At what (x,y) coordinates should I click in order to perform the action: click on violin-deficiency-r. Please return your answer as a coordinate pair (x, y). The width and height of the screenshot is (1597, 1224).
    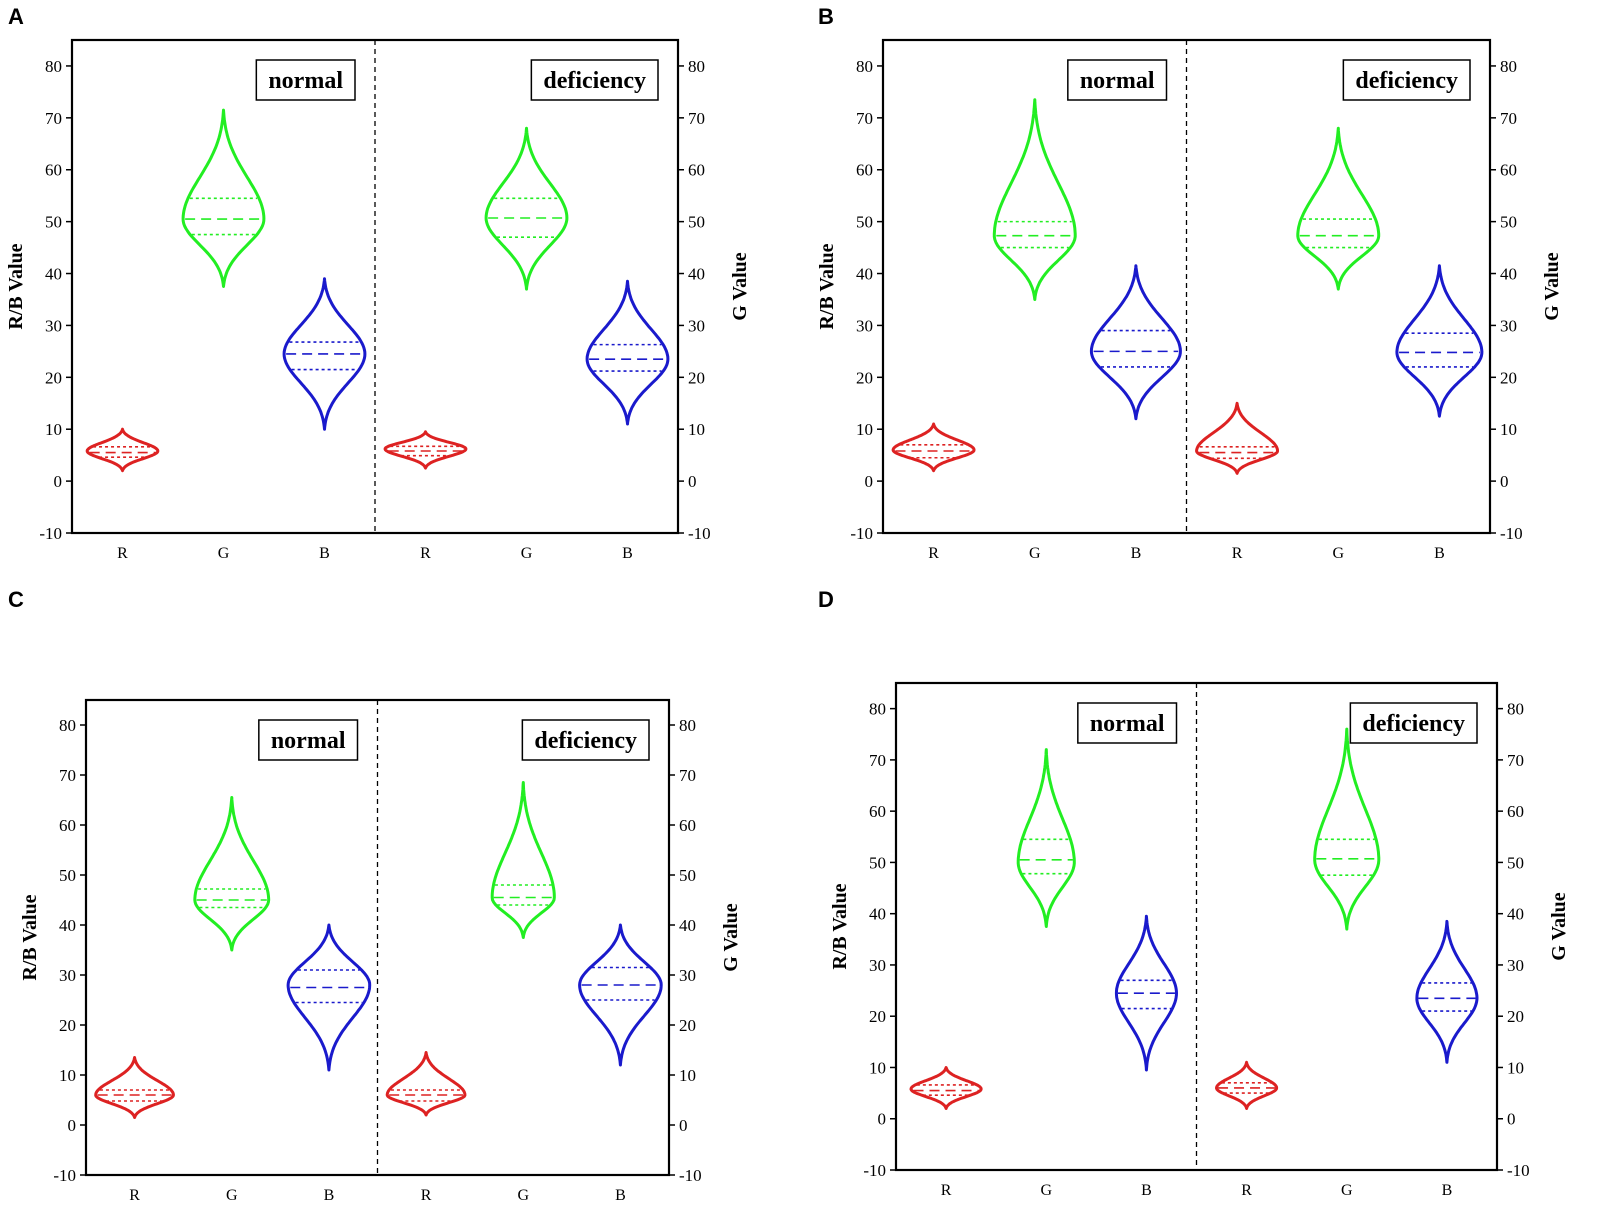
    Looking at the image, I should click on (426, 1084).